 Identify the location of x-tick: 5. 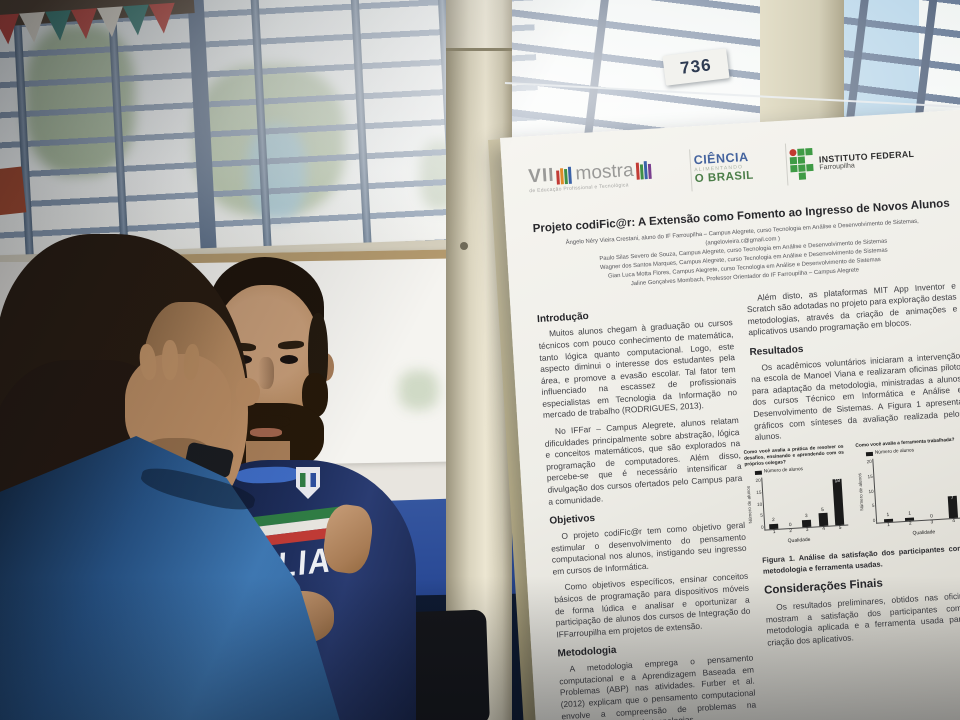
(840, 528).